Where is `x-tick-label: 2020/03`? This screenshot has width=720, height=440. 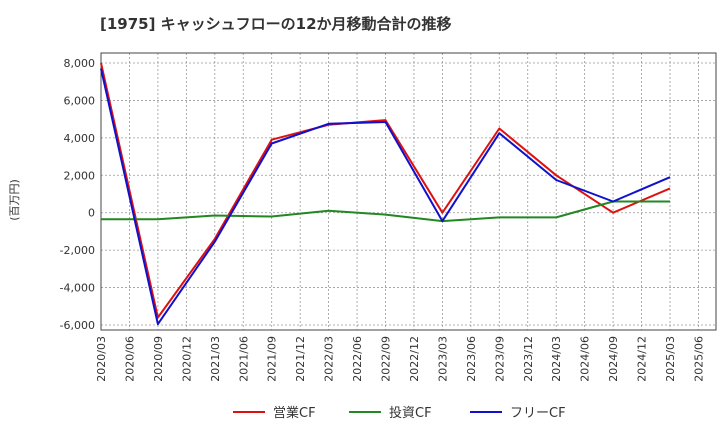
x-tick-label: 2020/03 is located at coordinates (101, 359).